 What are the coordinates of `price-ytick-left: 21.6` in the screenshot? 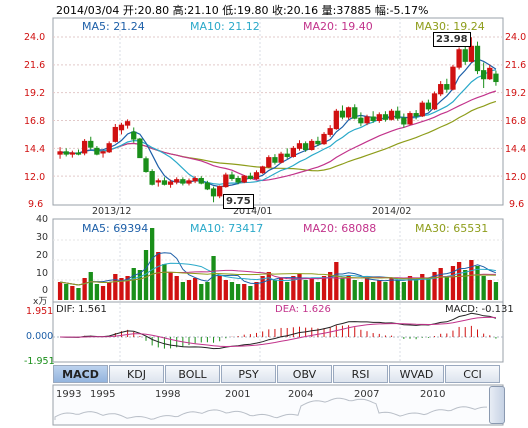 It's located at (35, 65).